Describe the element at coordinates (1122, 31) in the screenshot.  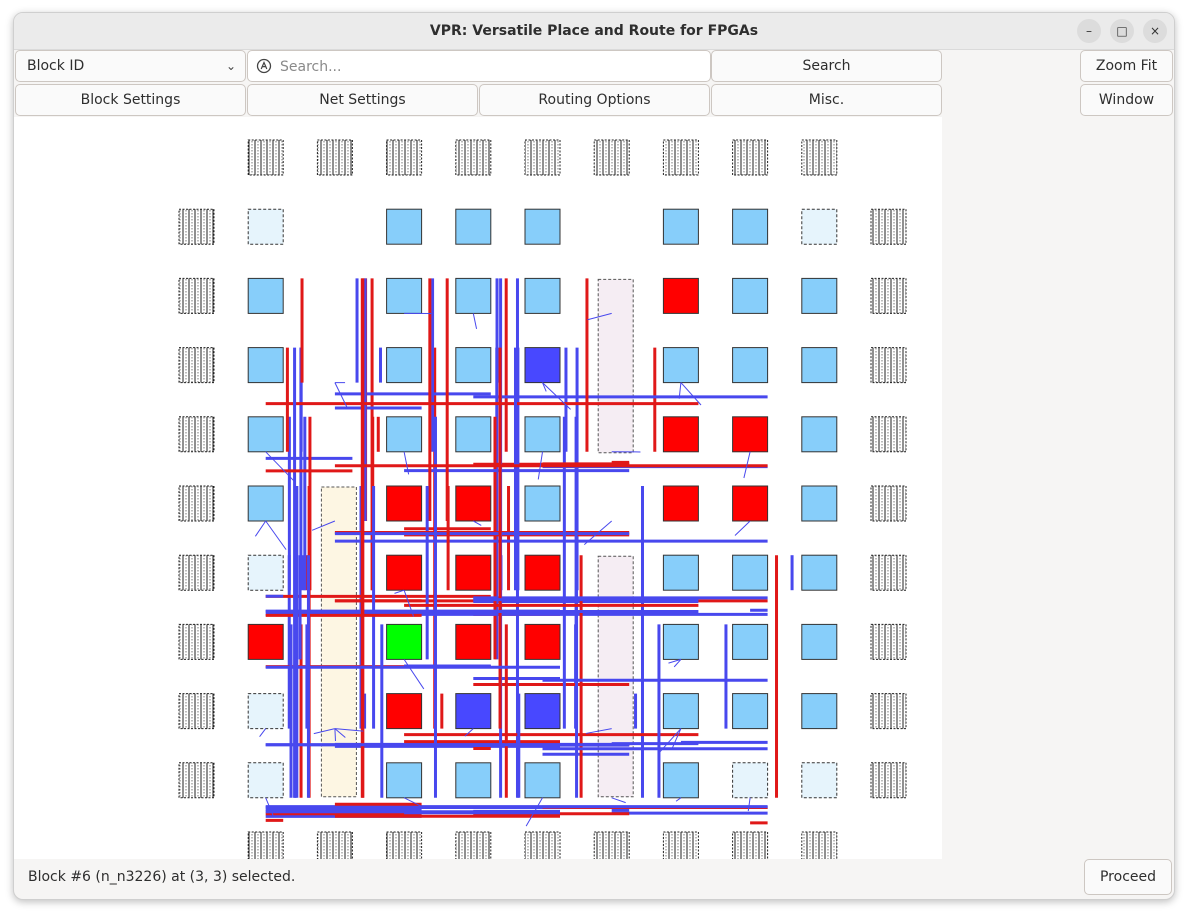
I see `maximize-icon: □` at that location.